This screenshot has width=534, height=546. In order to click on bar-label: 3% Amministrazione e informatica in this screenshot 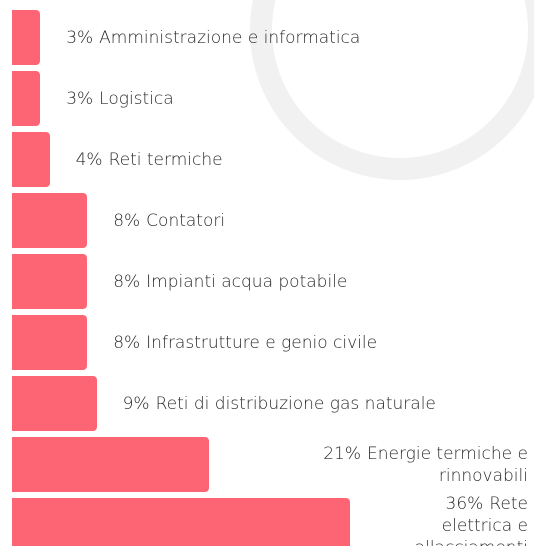, I will do `click(297, 38)`.